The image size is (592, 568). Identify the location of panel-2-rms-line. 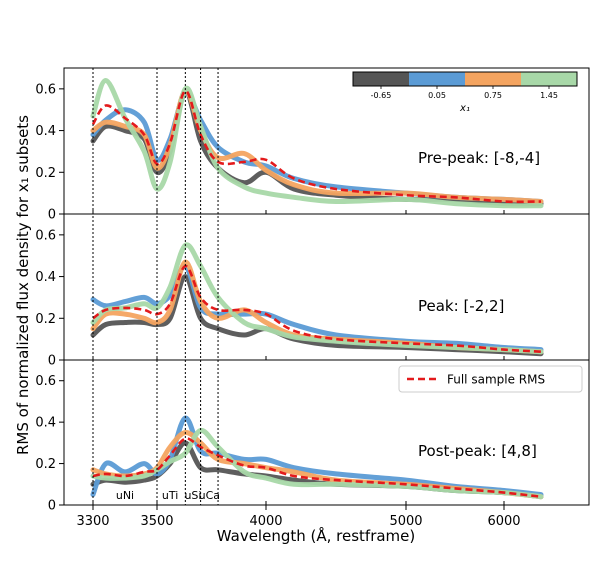
(317, 308).